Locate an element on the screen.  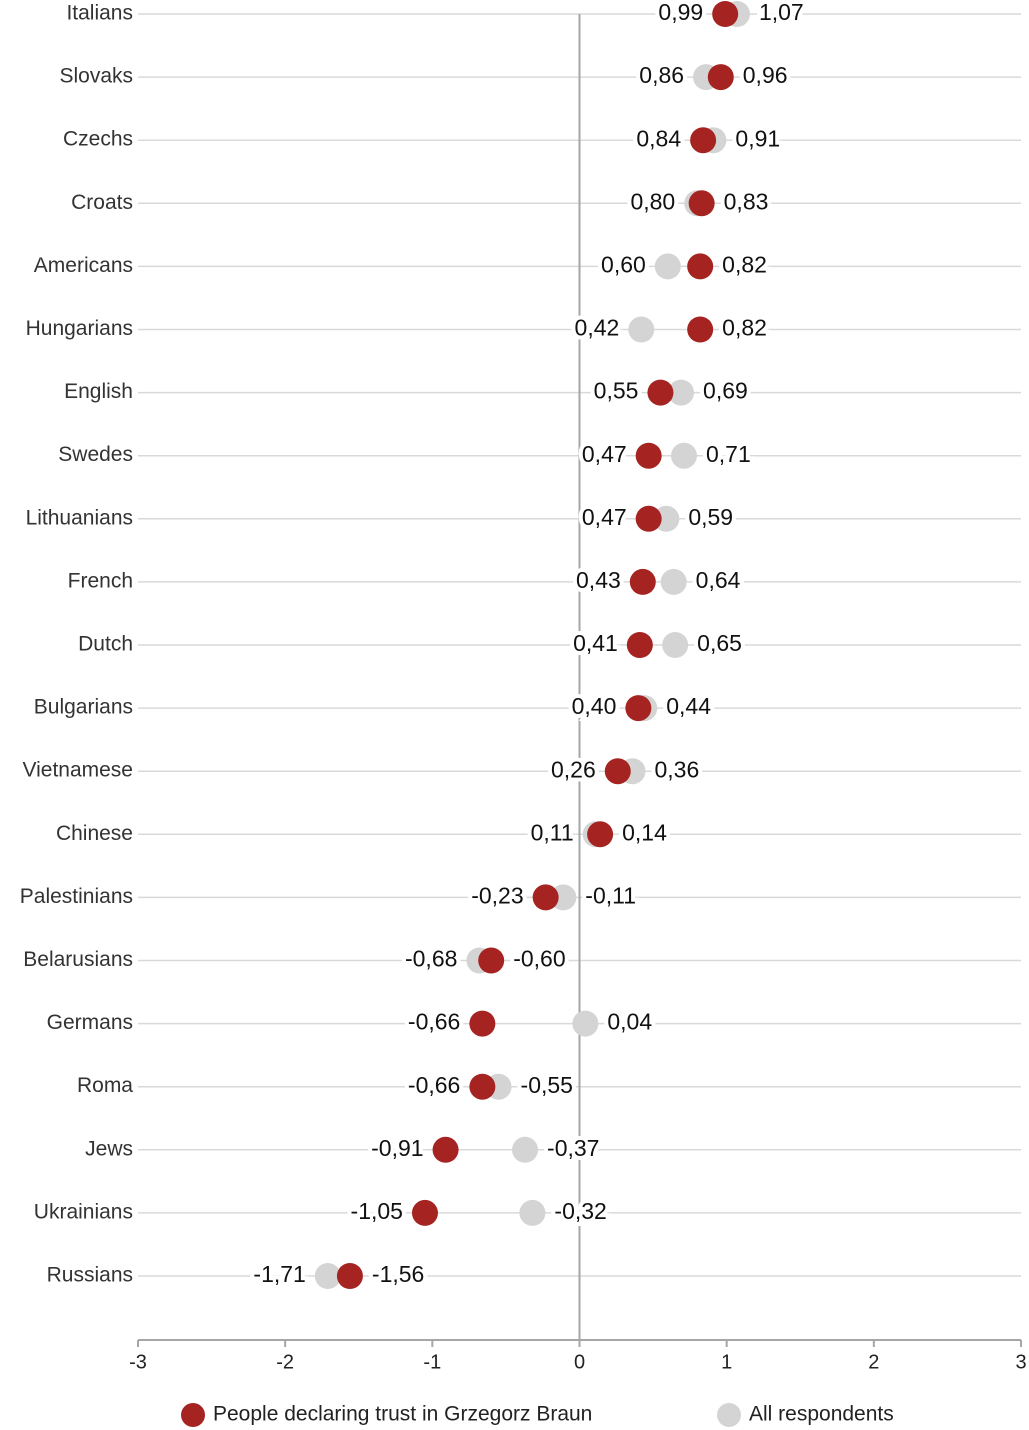
value-label: 0,60 is located at coordinates (623, 264).